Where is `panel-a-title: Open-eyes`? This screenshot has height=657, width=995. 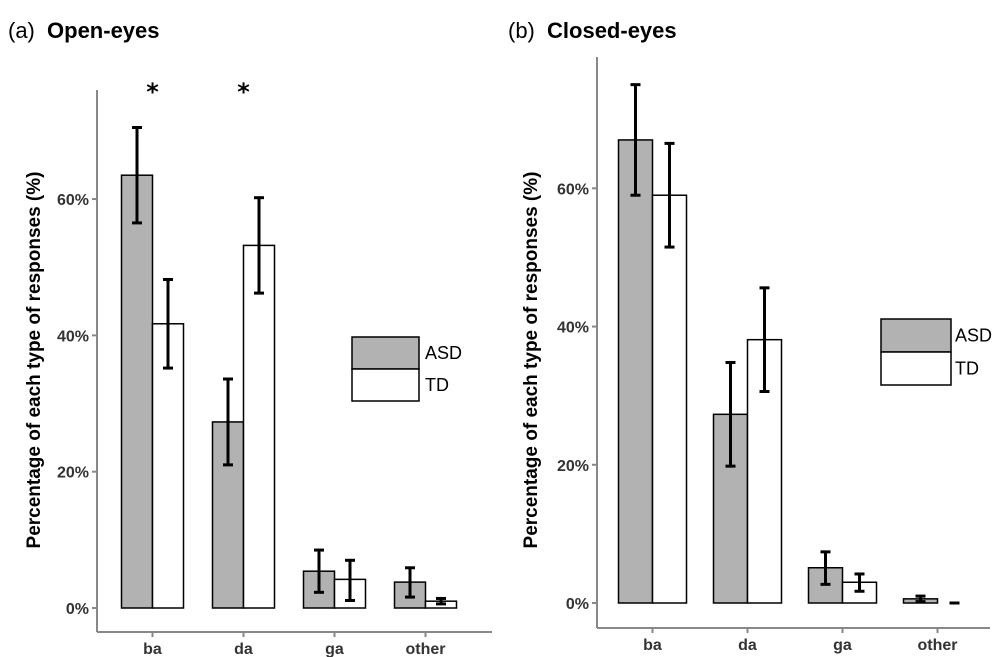 panel-a-title: Open-eyes is located at coordinates (103, 30).